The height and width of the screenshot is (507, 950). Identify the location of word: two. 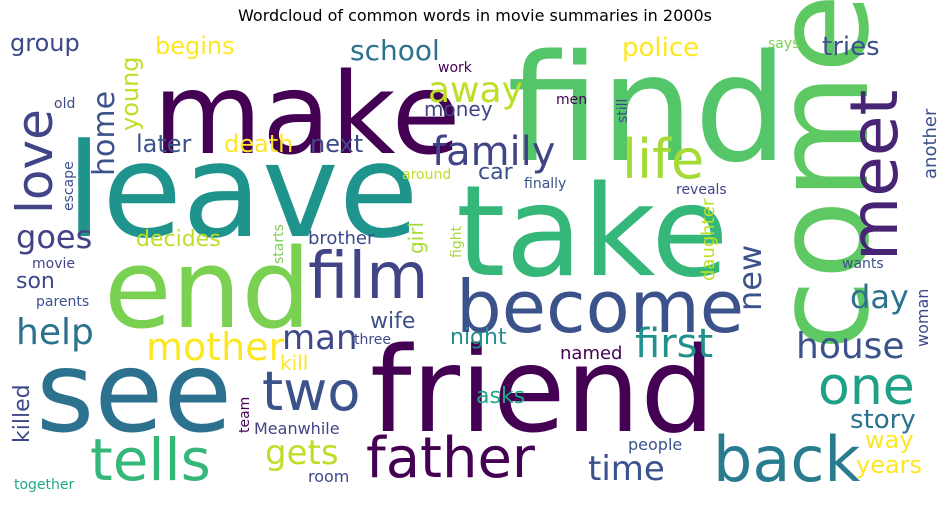
(311, 391).